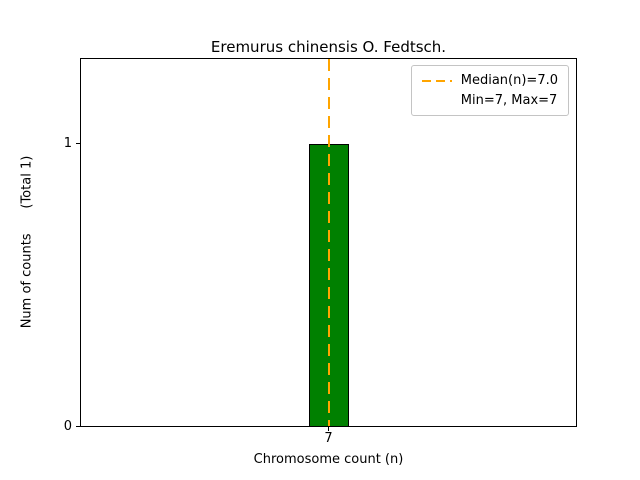  Describe the element at coordinates (328, 438) in the screenshot. I see `x-tick-label-7: 7` at that location.